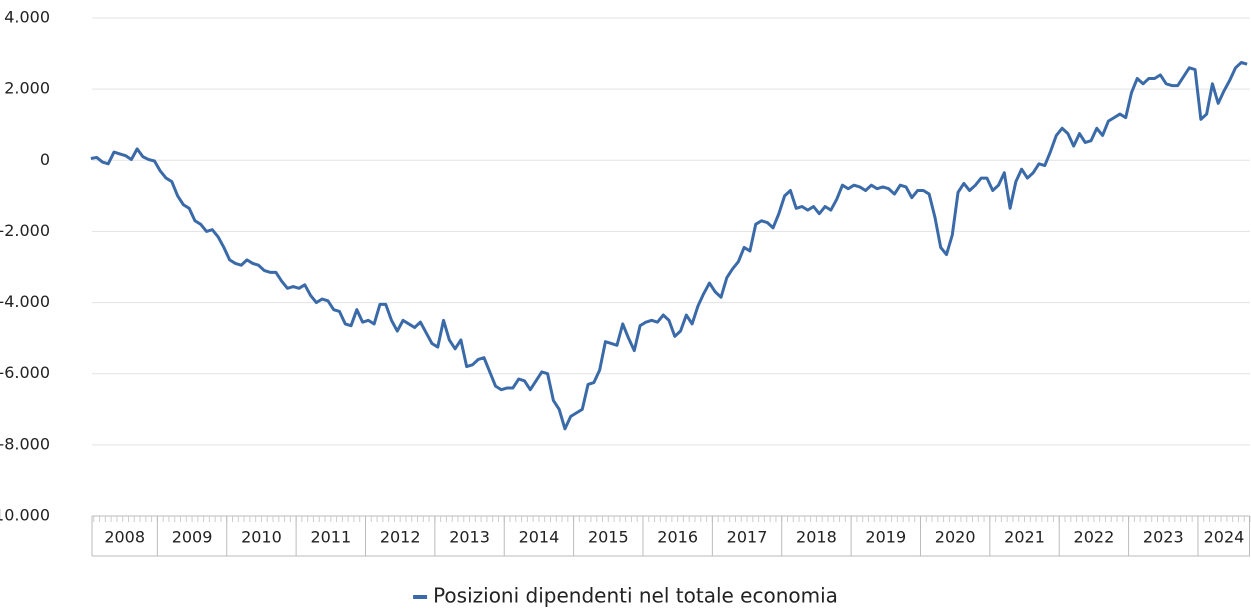  I want to click on x-tick-label: 2016, so click(677, 537).